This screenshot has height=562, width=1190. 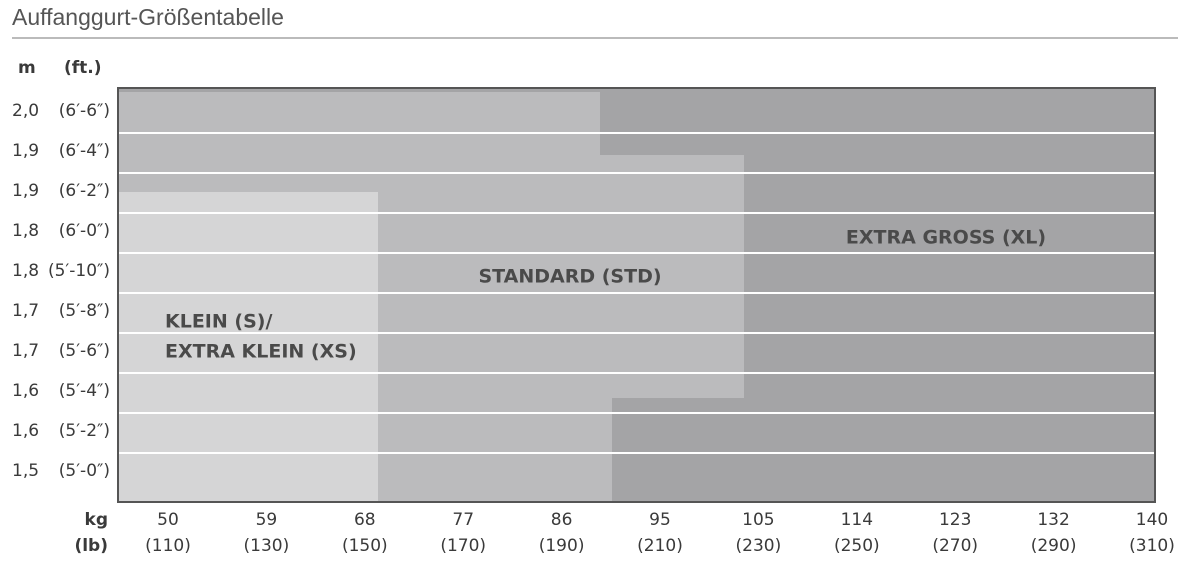 I want to click on xs-label: EXTRA KLEIN (XS), so click(x=261, y=352).